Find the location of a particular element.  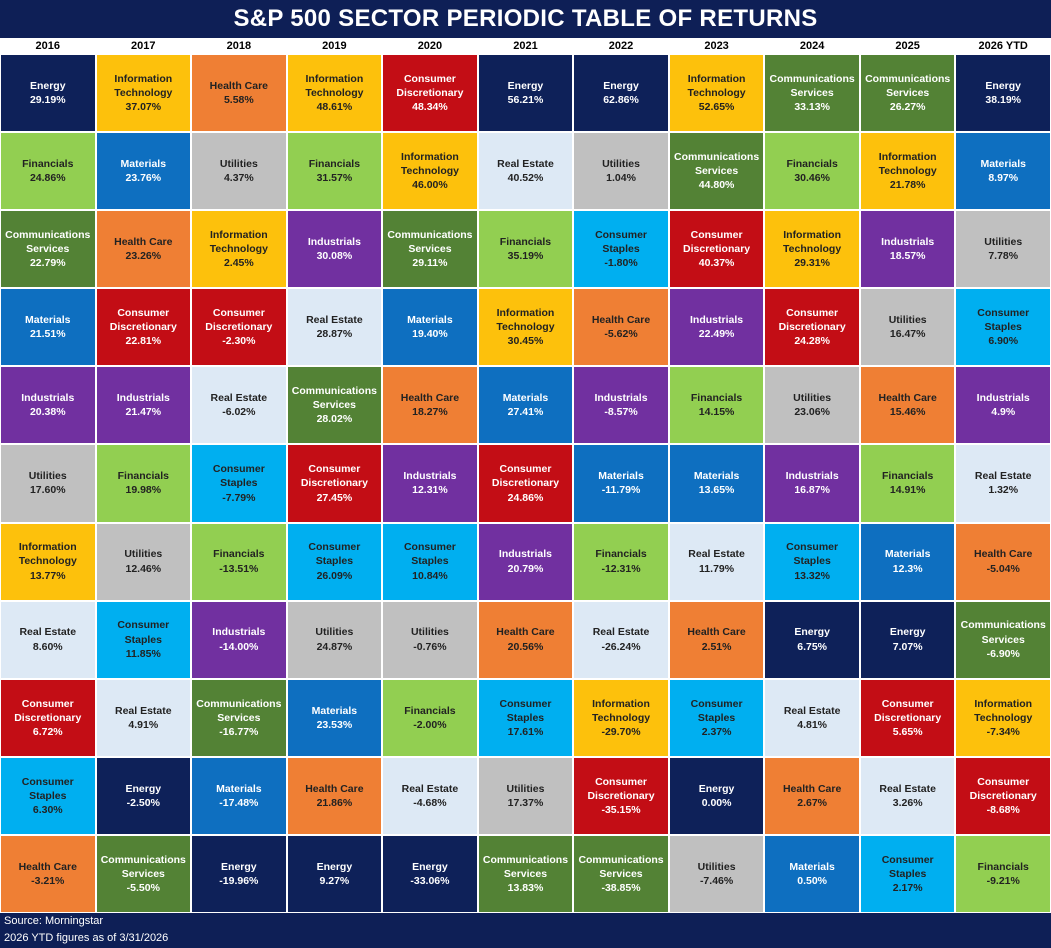

cell-2020-information-technology: Information Technology 46.00% is located at coordinates (430, 171).